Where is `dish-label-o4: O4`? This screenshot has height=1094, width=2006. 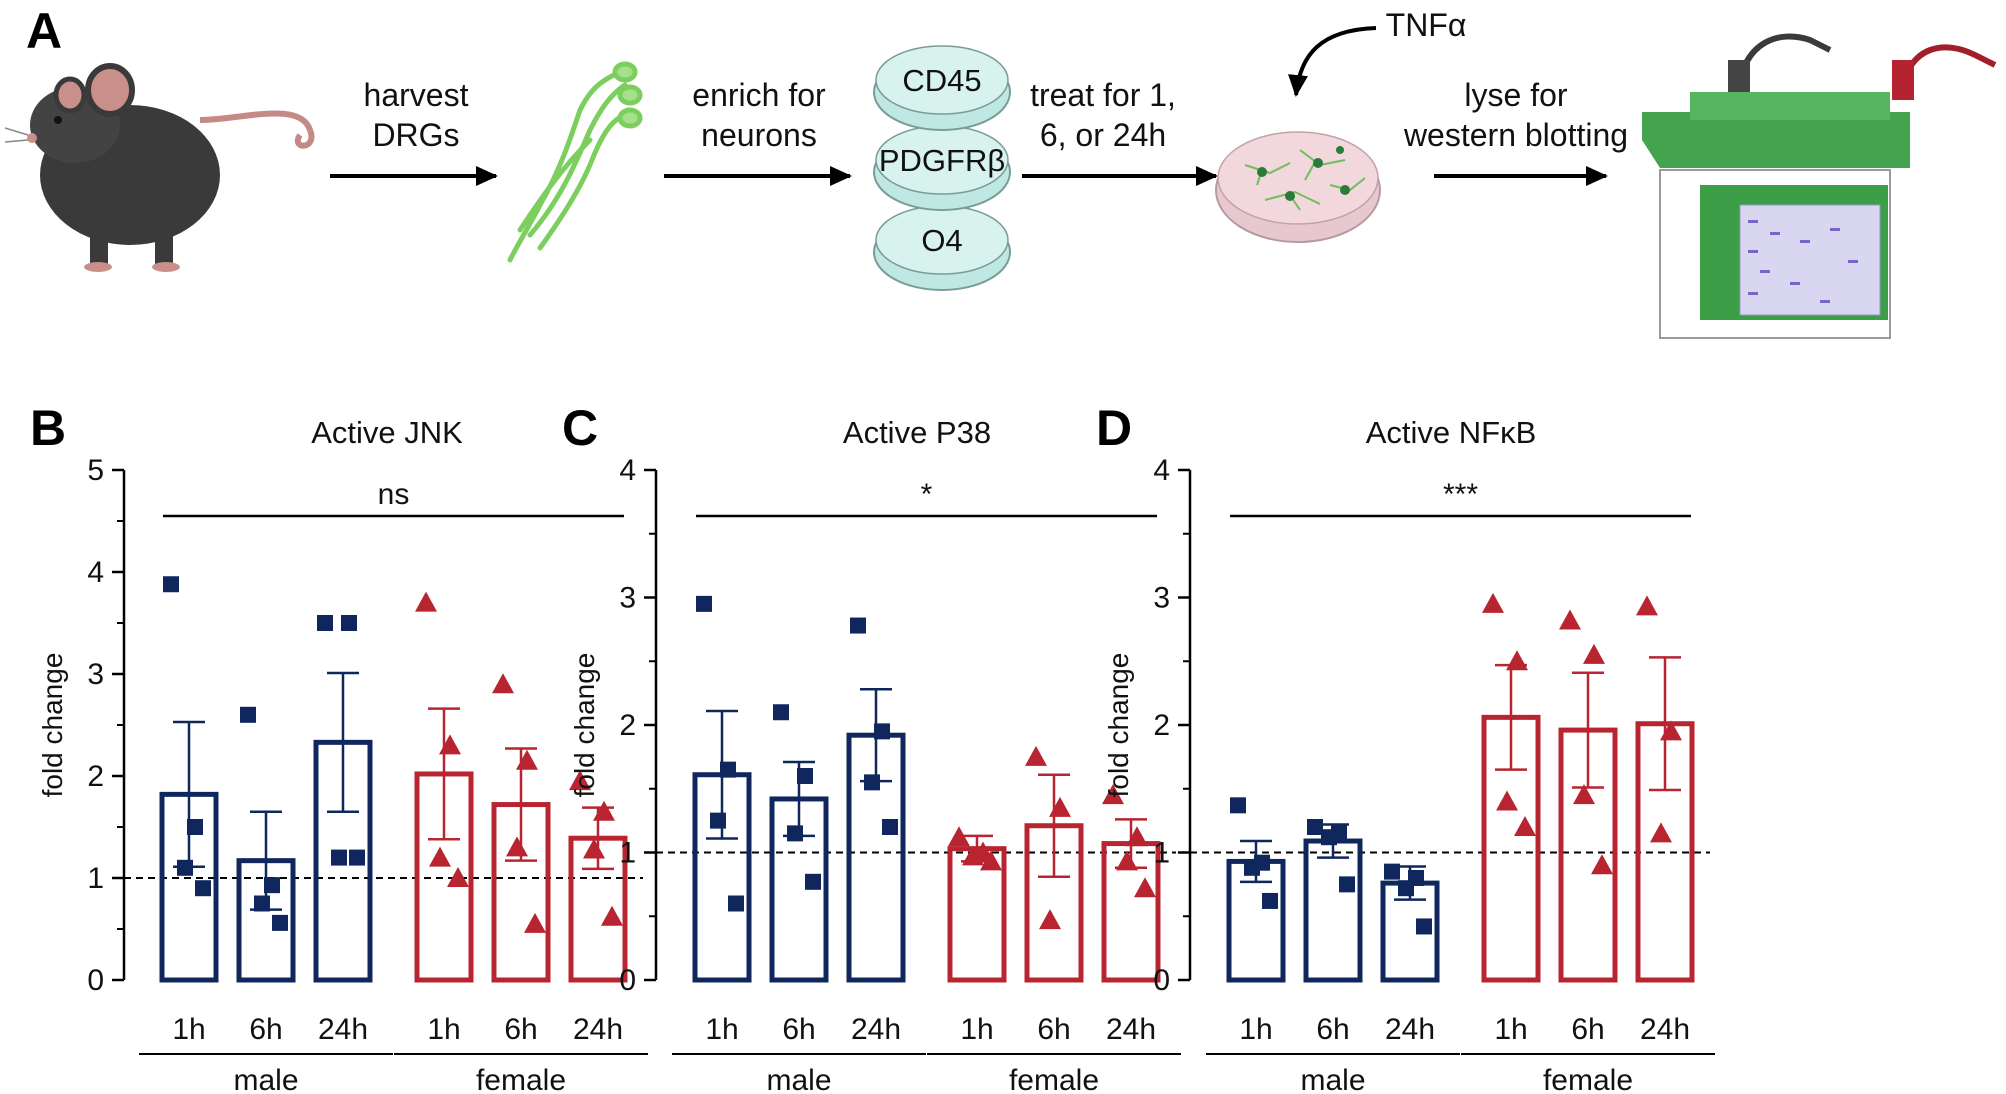
dish-label-o4: O4 is located at coordinates (941, 240).